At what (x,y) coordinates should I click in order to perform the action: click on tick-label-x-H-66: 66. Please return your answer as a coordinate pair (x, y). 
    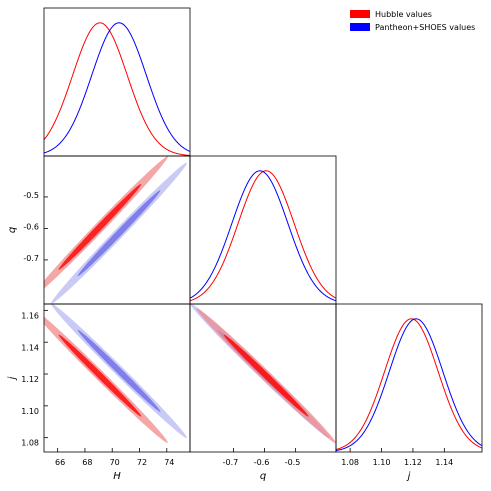
    Looking at the image, I should click on (60, 462).